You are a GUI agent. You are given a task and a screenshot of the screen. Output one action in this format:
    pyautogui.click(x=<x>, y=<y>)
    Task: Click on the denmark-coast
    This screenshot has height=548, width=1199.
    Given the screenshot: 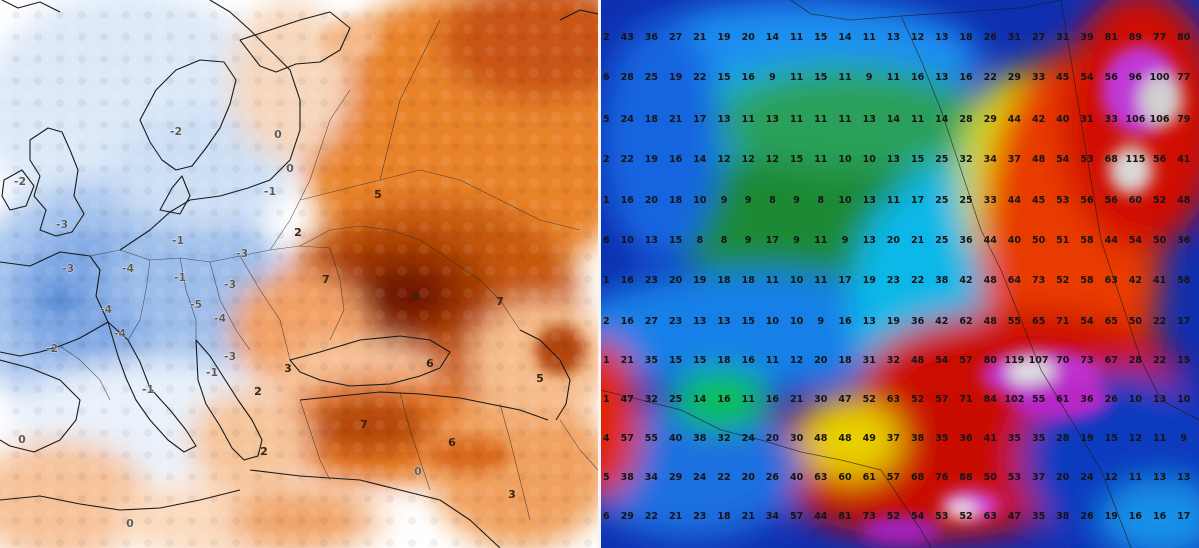 What is the action you would take?
    pyautogui.click(x=175, y=195)
    